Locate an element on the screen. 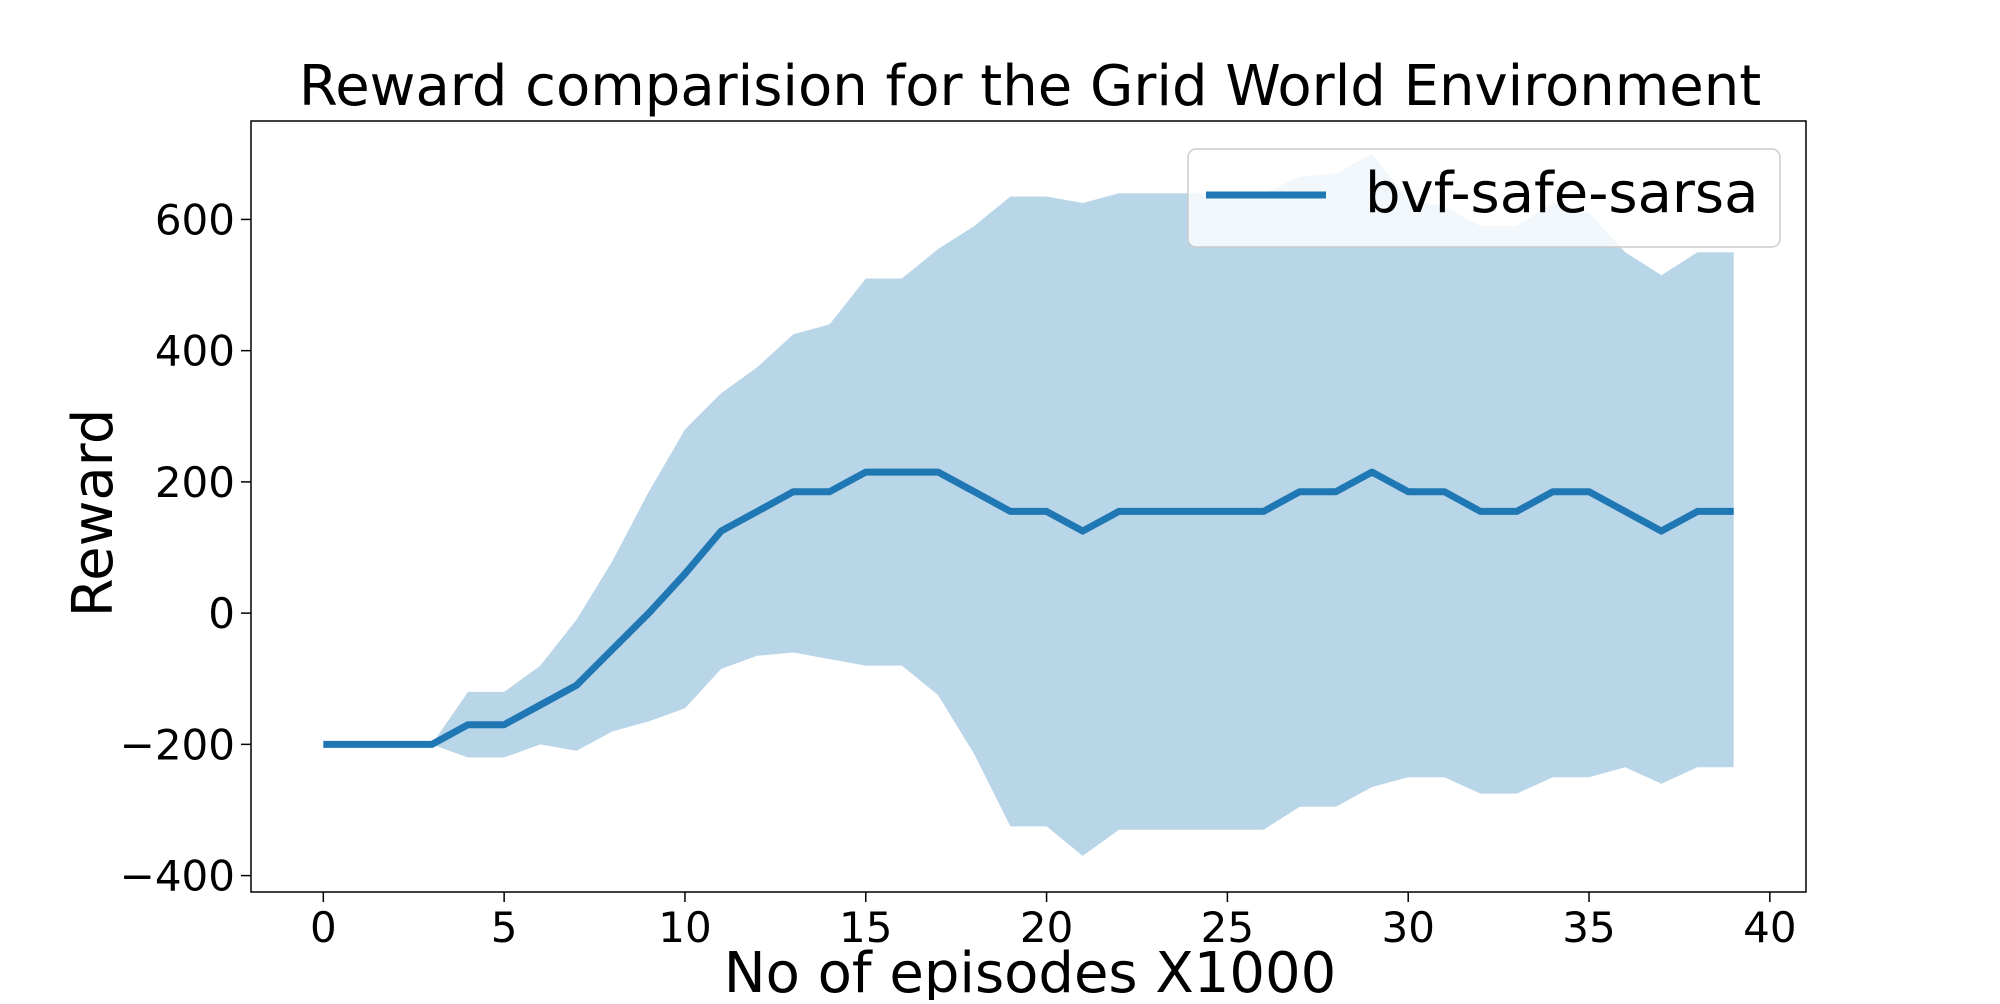 The height and width of the screenshot is (1004, 2000). x-axis-label: No of episodes X1000 is located at coordinates (1030, 970).